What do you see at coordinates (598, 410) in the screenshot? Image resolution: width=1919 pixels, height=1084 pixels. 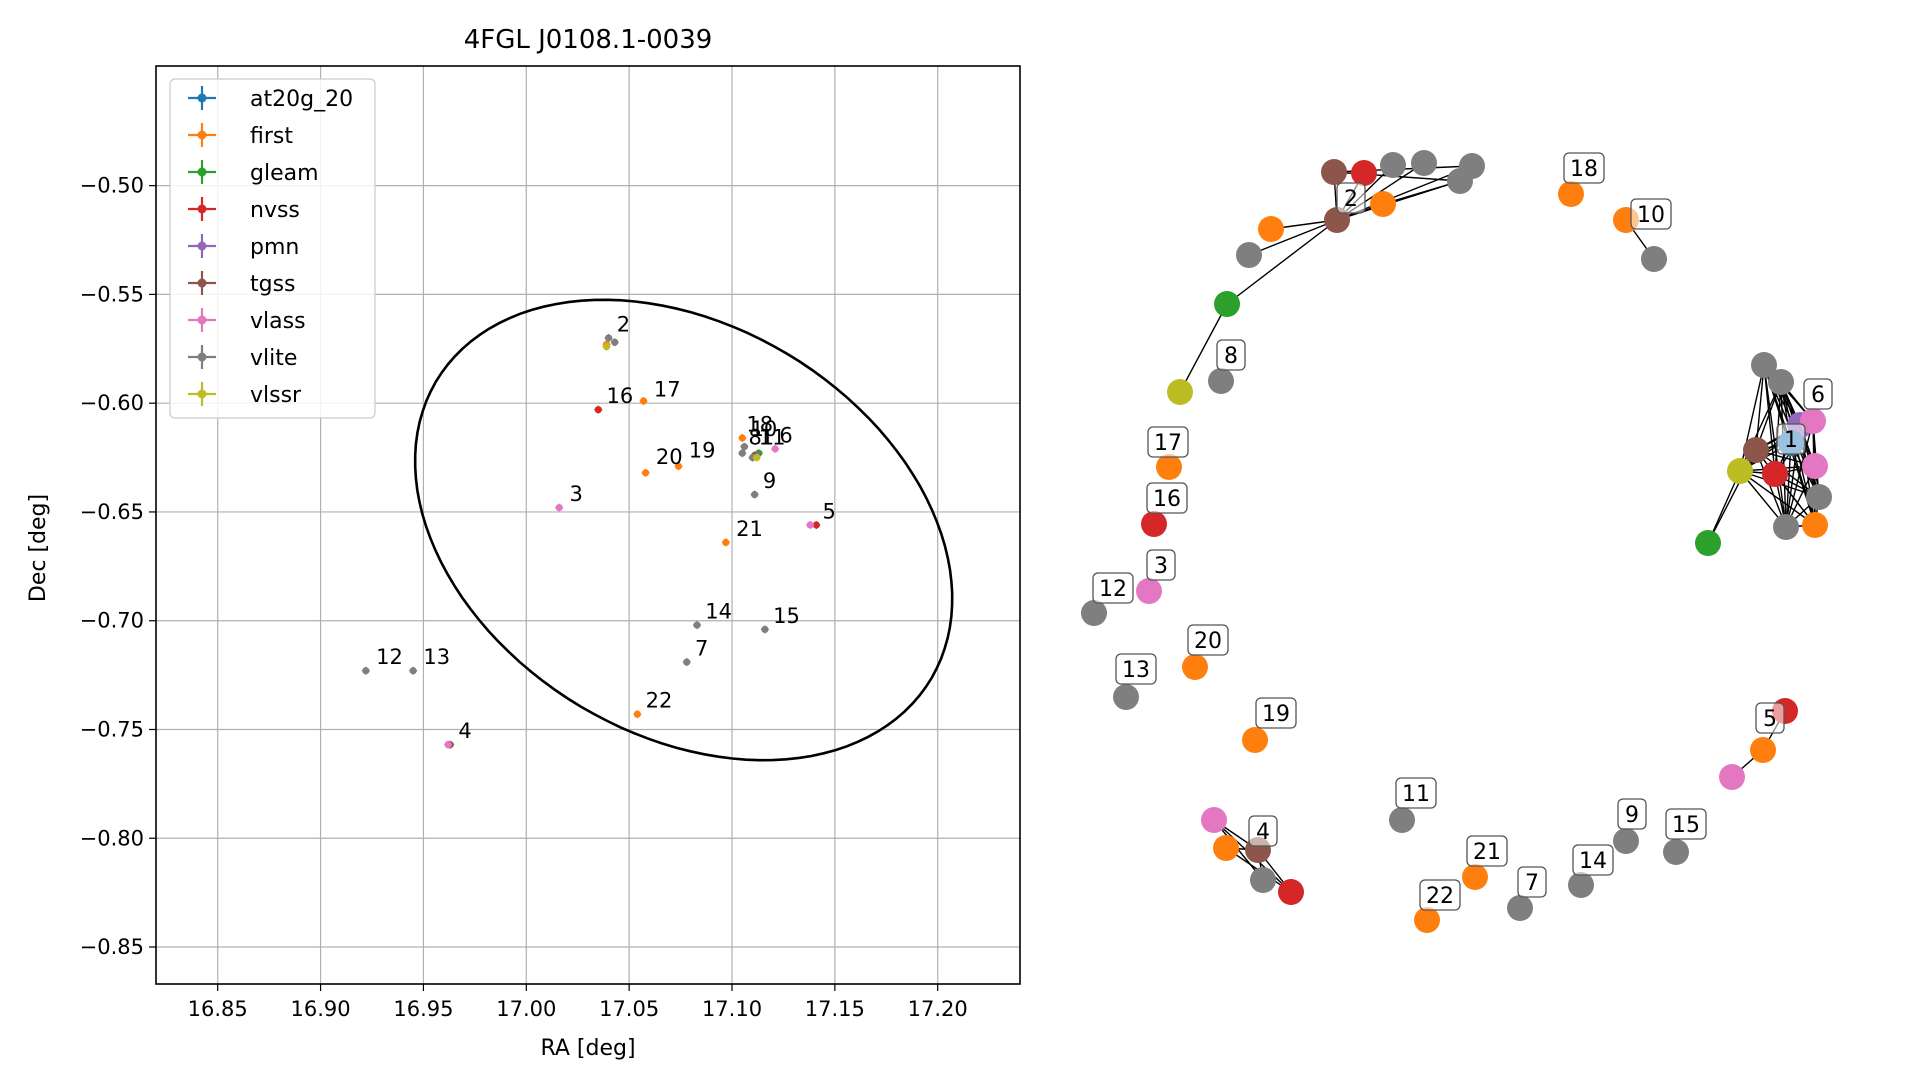 I see `point-nvss` at bounding box center [598, 410].